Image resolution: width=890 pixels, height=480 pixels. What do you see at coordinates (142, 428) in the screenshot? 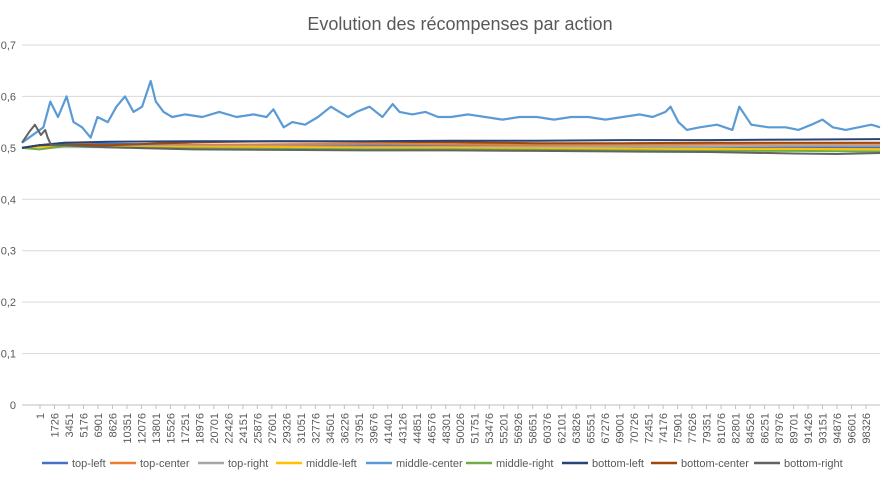
I see `x-tick-label: 12076` at bounding box center [142, 428].